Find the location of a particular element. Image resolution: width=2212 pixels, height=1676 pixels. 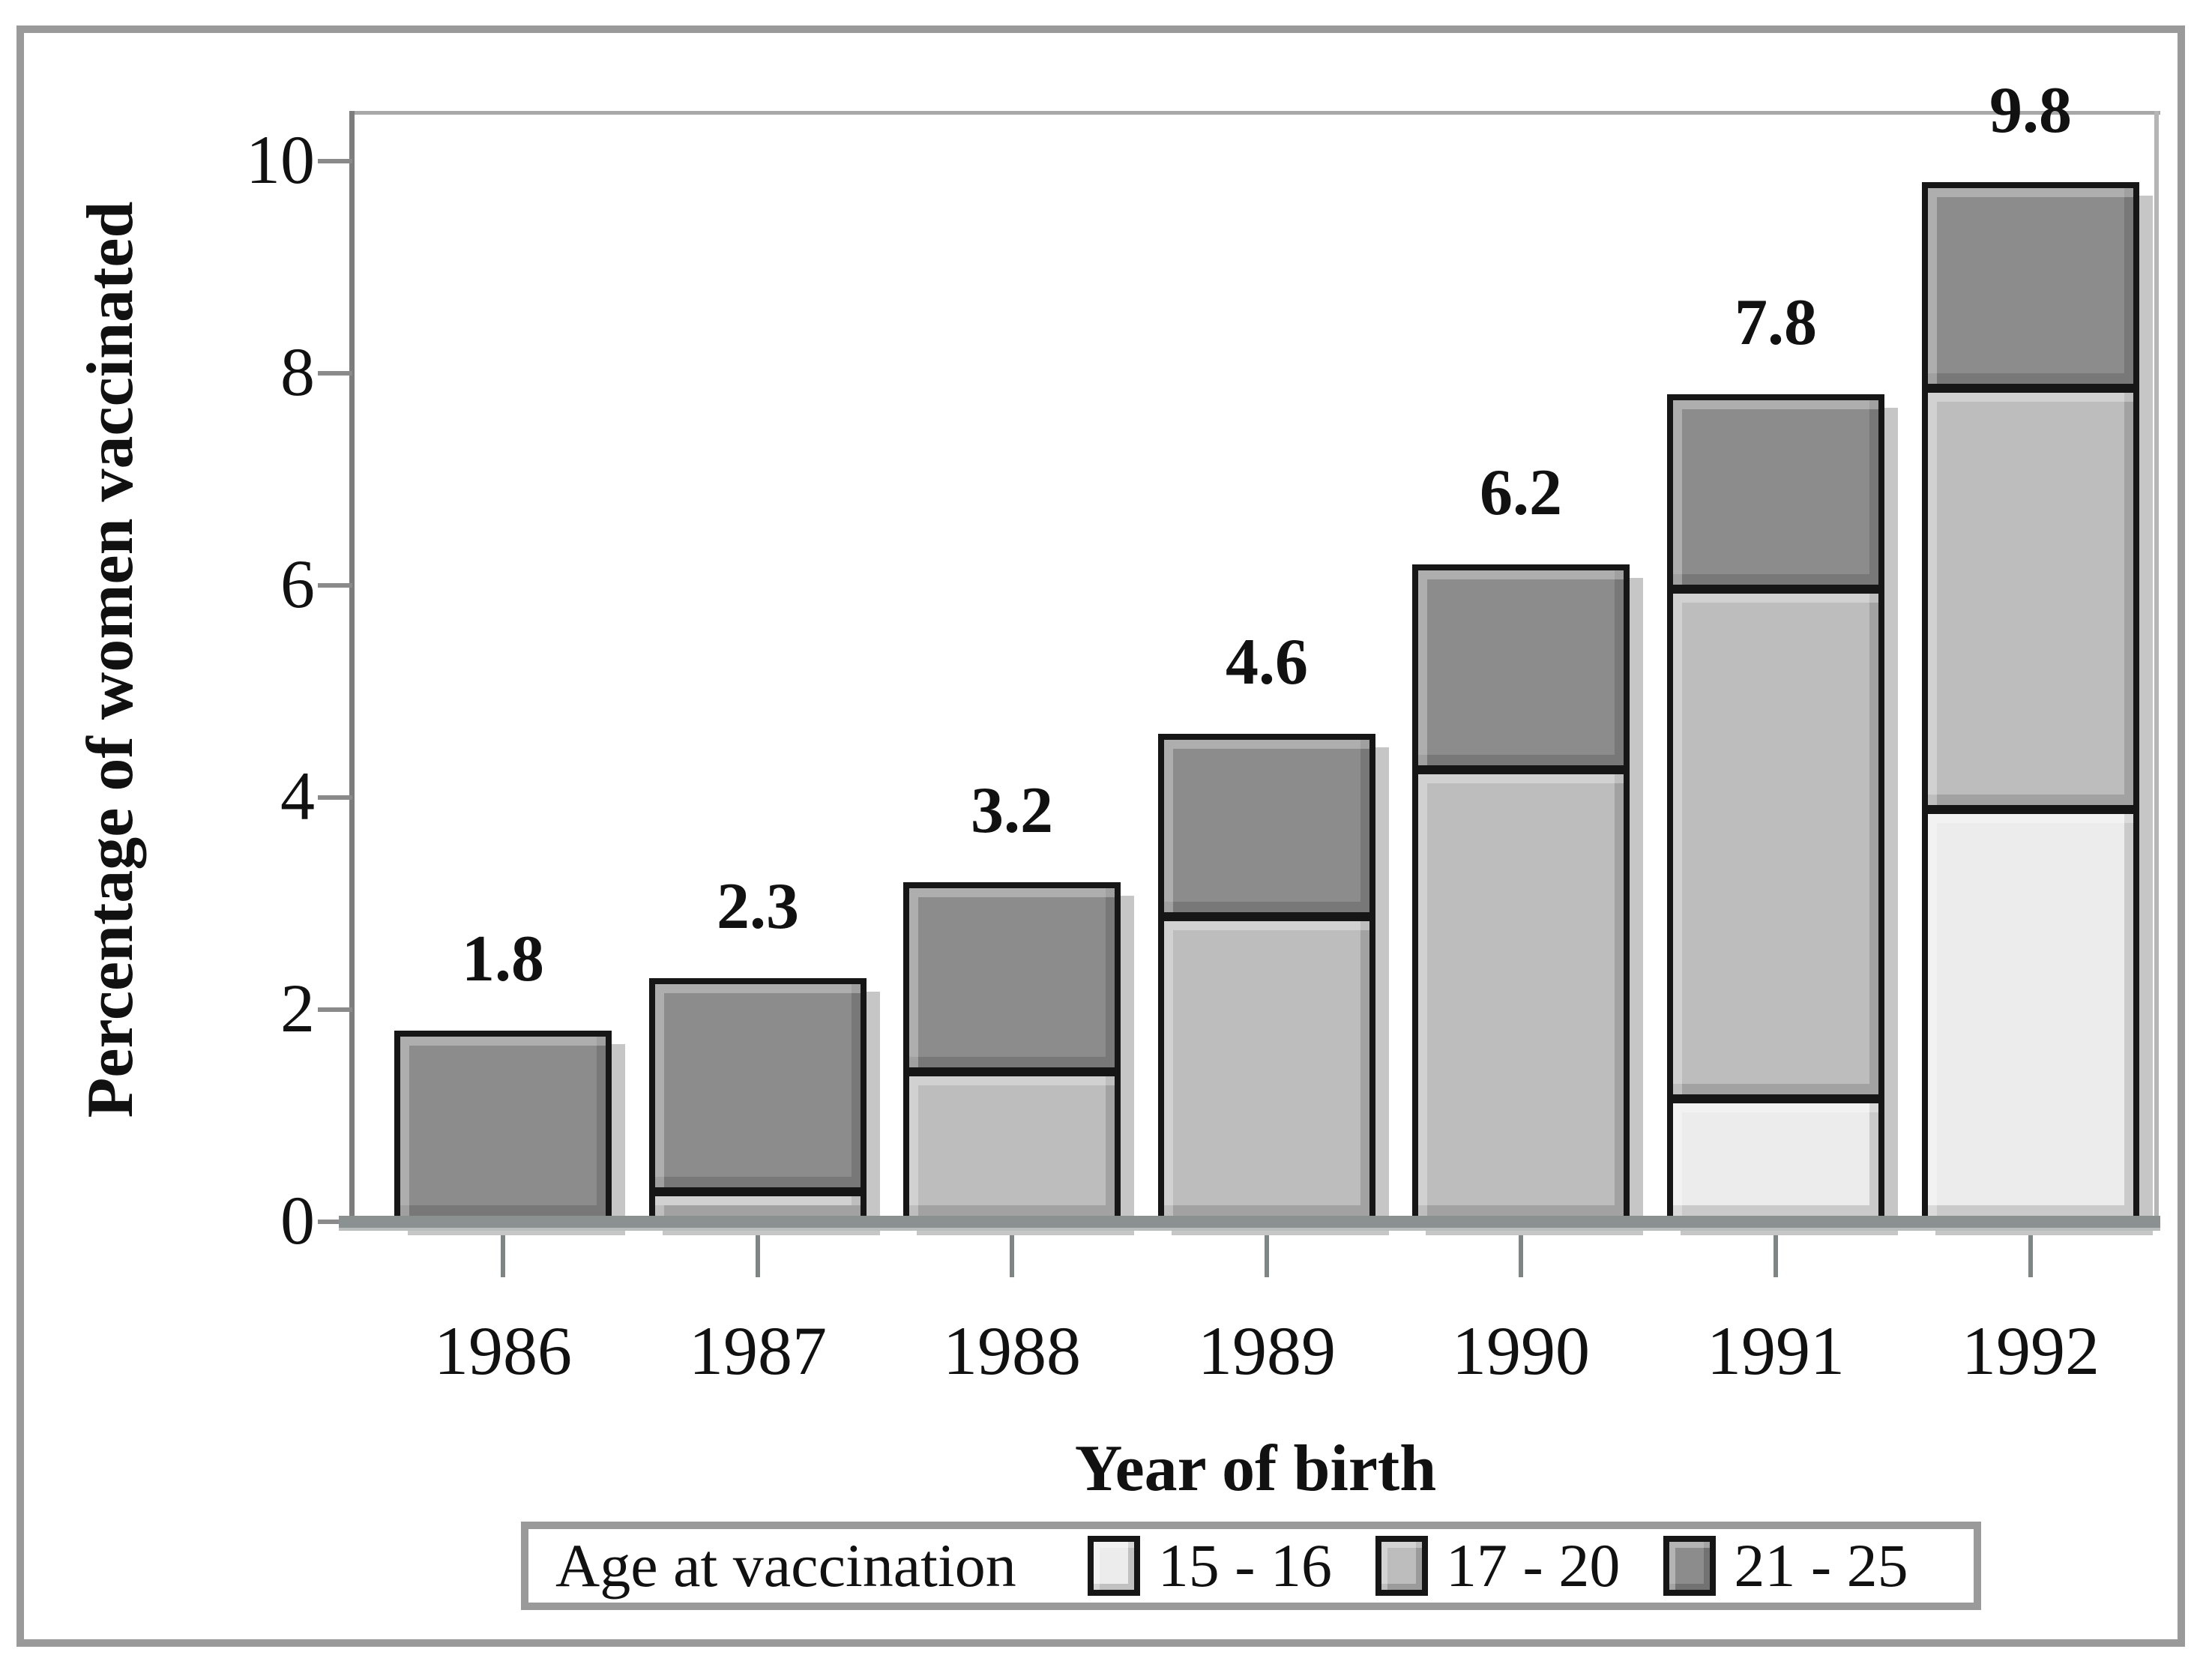

bar-total-label-1987: 2.3 is located at coordinates (758, 907).